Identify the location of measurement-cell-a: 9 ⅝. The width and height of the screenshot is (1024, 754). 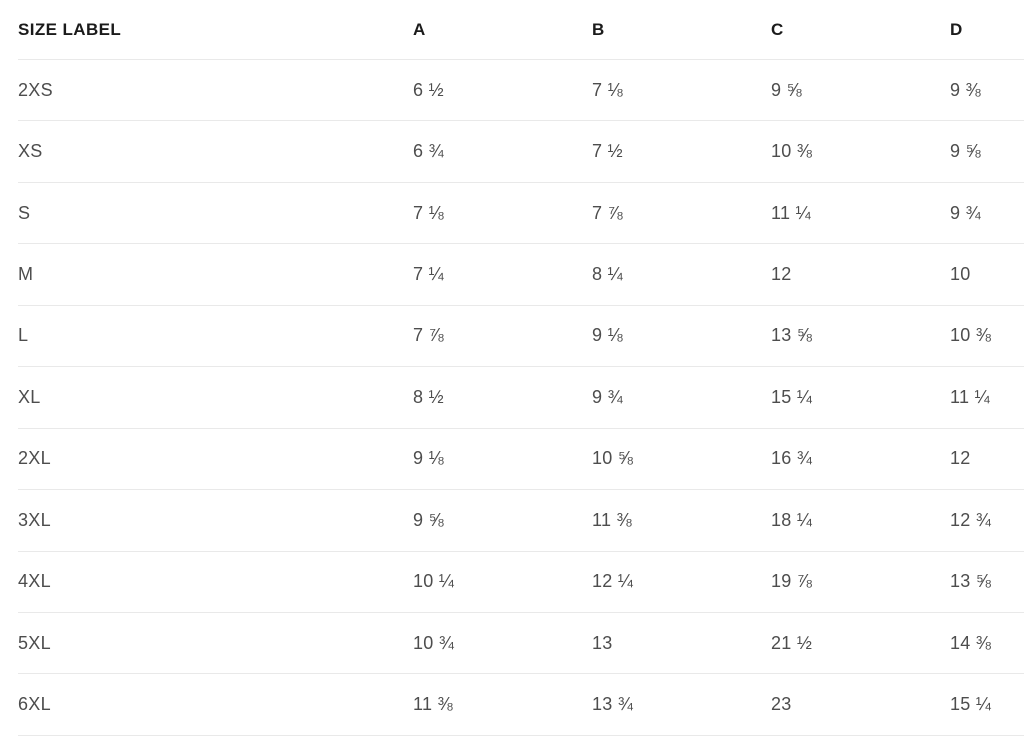
(428, 519).